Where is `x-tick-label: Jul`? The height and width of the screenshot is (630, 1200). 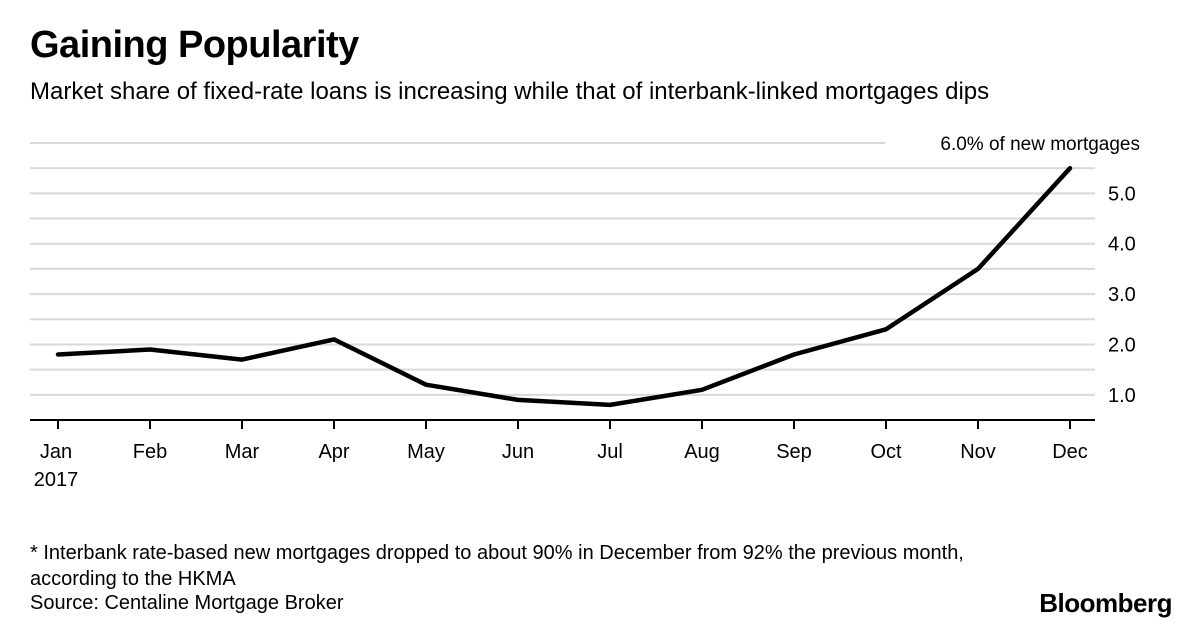 x-tick-label: Jul is located at coordinates (610, 452).